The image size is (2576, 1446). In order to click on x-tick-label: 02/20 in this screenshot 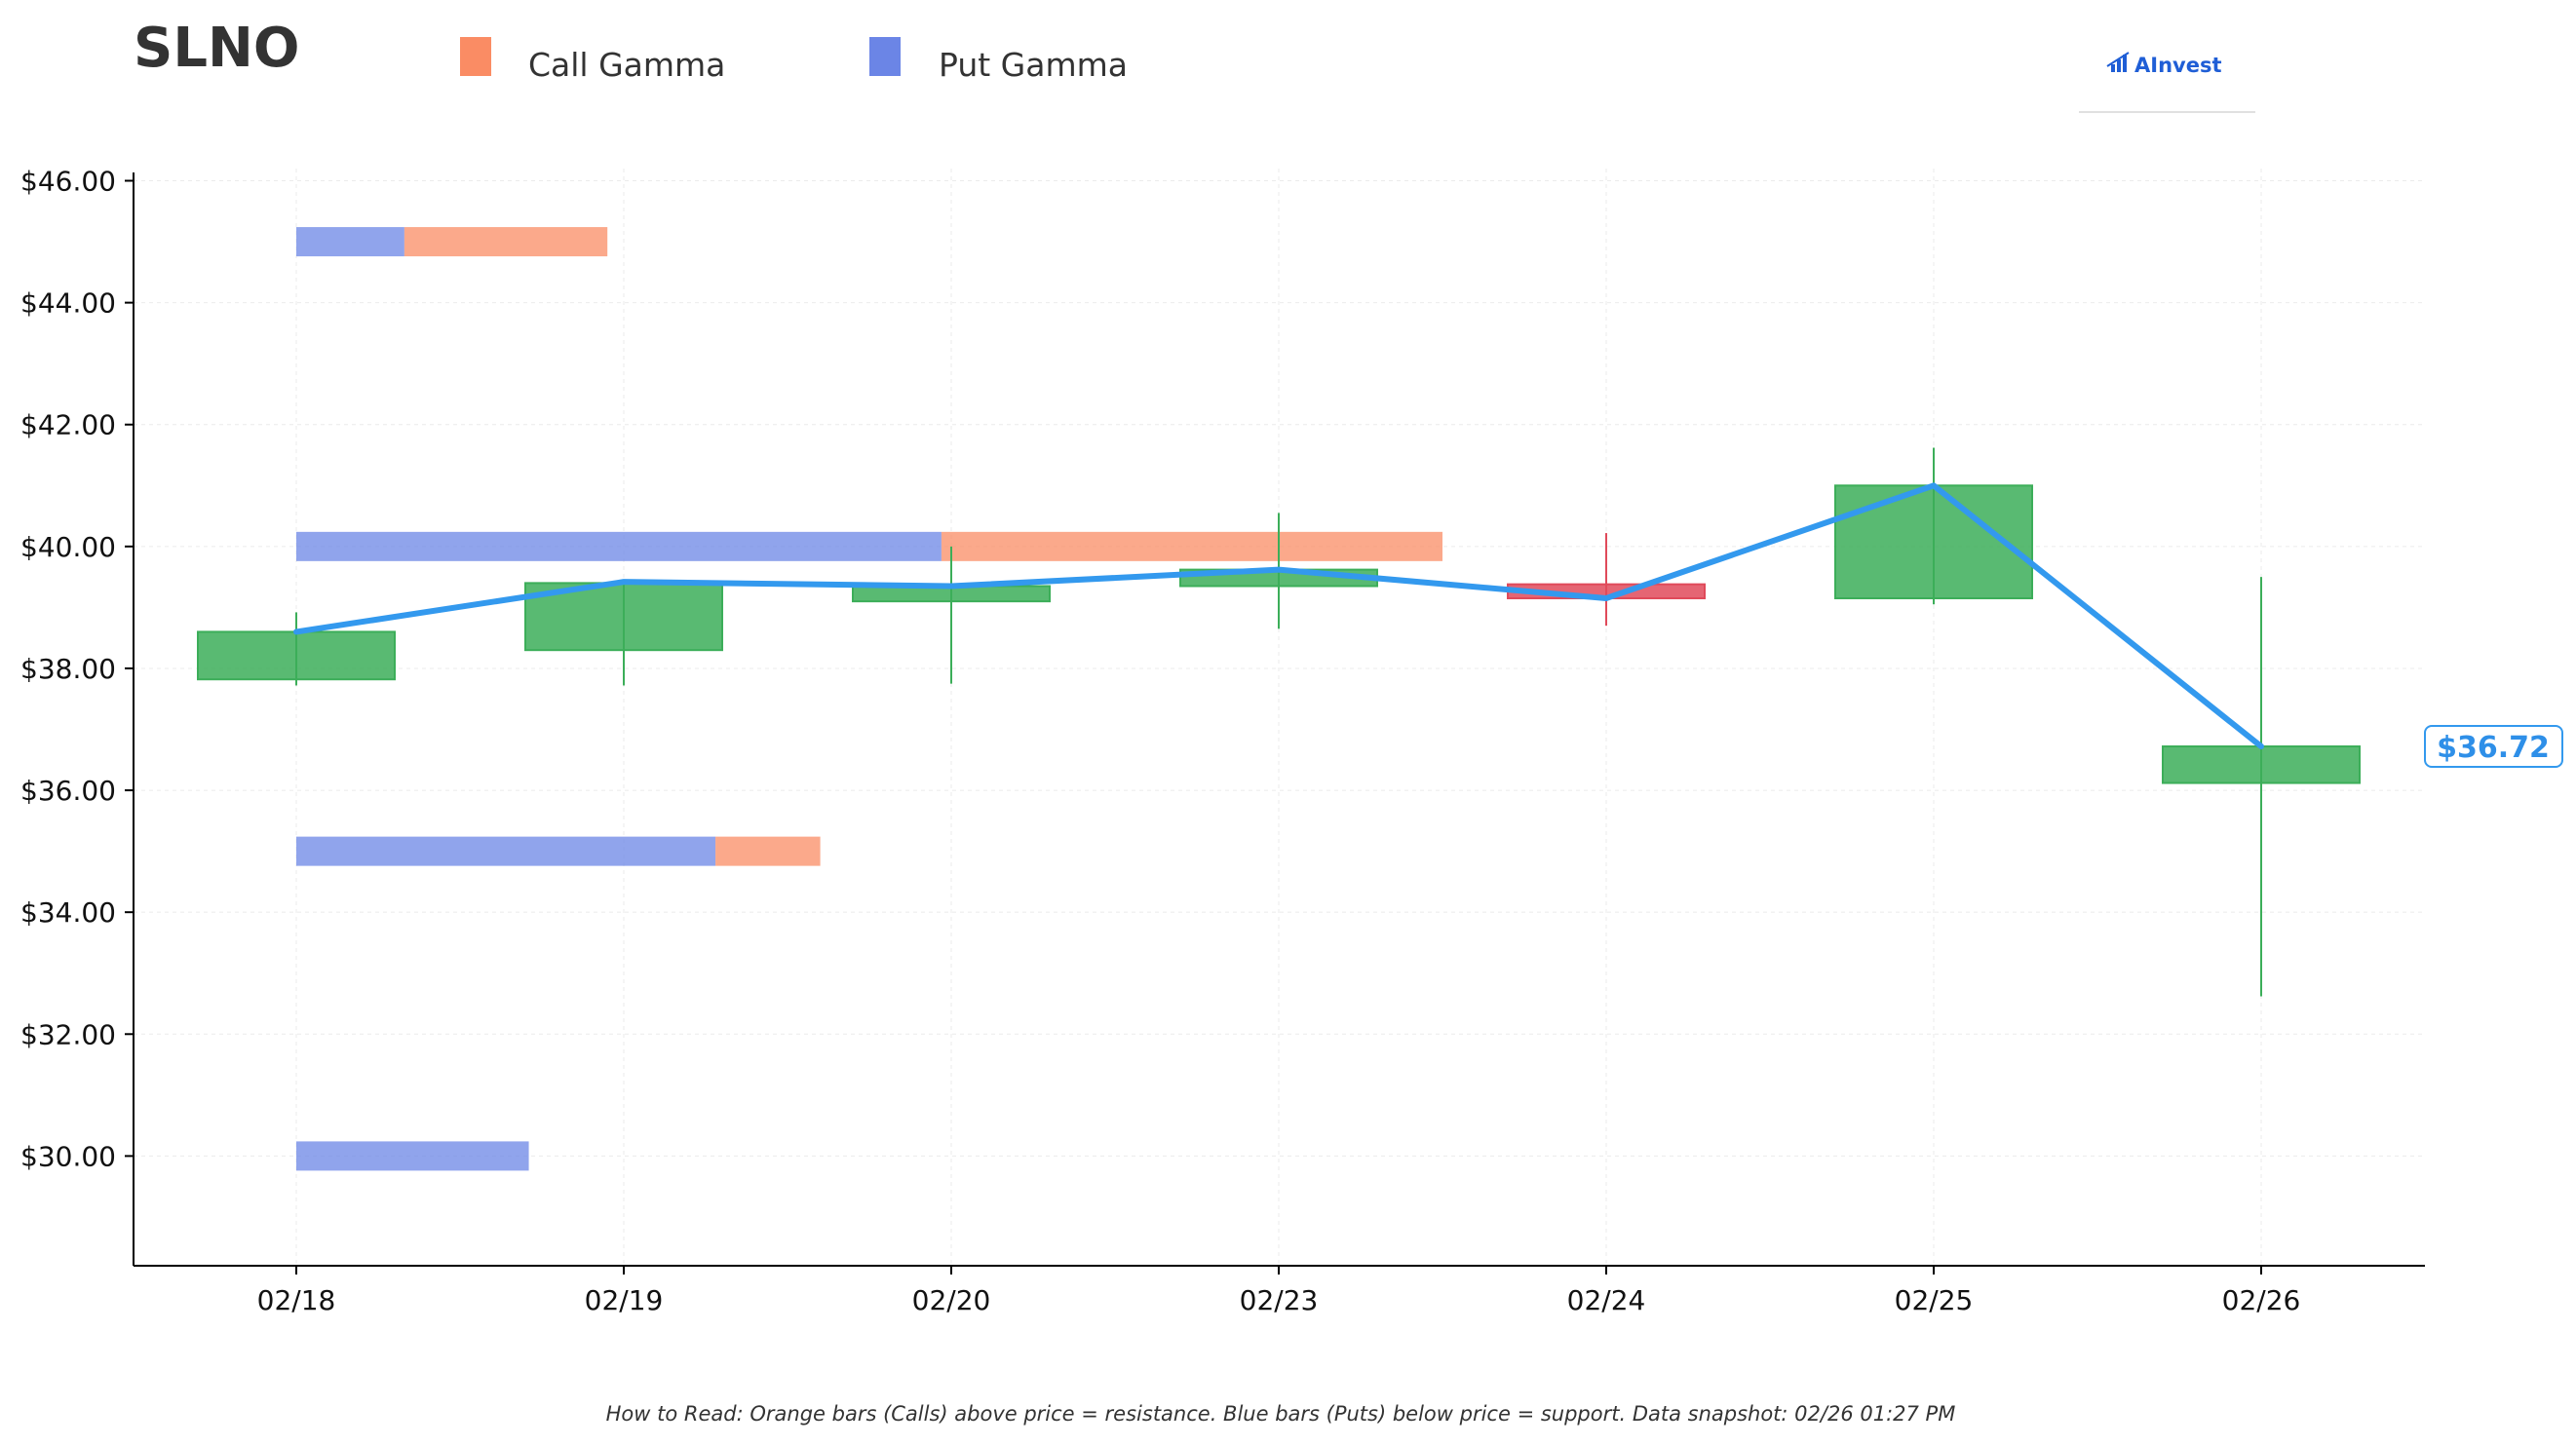, I will do `click(951, 1300)`.